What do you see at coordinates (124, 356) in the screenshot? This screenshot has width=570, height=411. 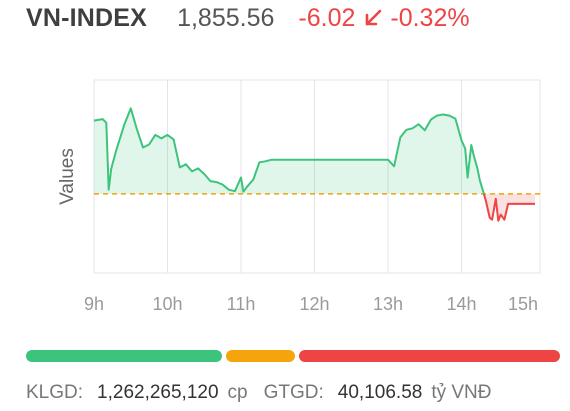 I see `advance-segment` at bounding box center [124, 356].